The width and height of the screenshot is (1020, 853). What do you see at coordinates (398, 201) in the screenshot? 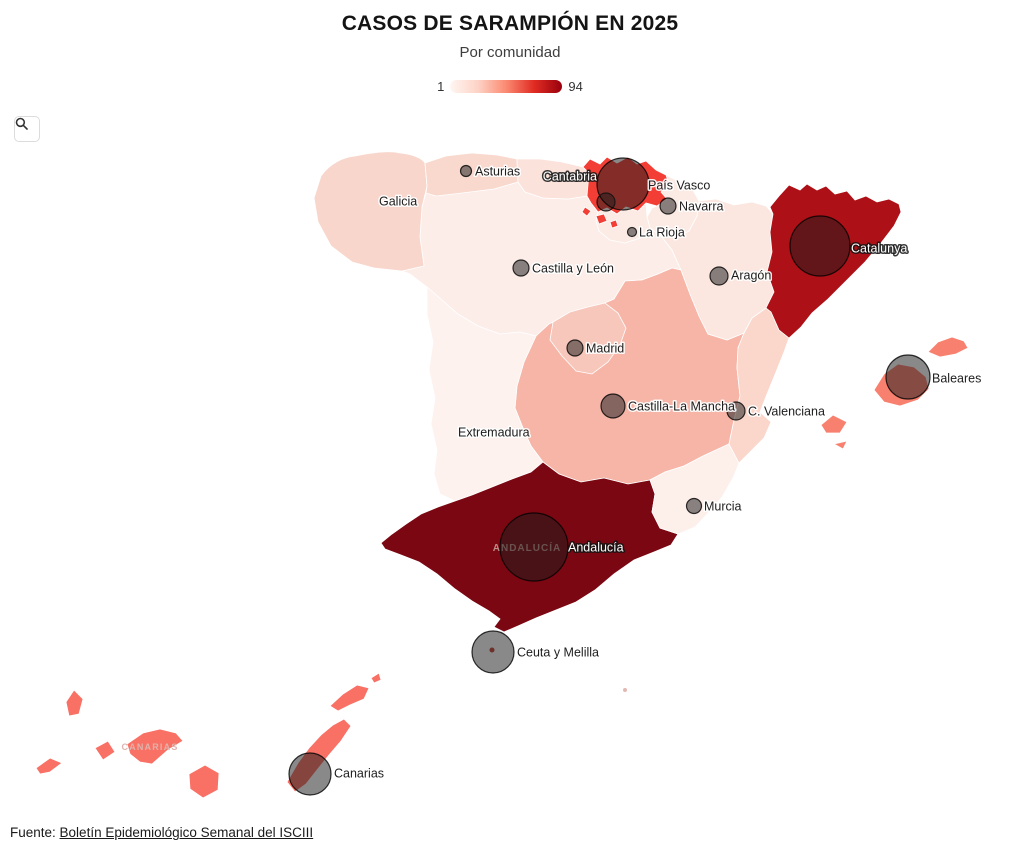
I see `label-galicia: Galicia` at bounding box center [398, 201].